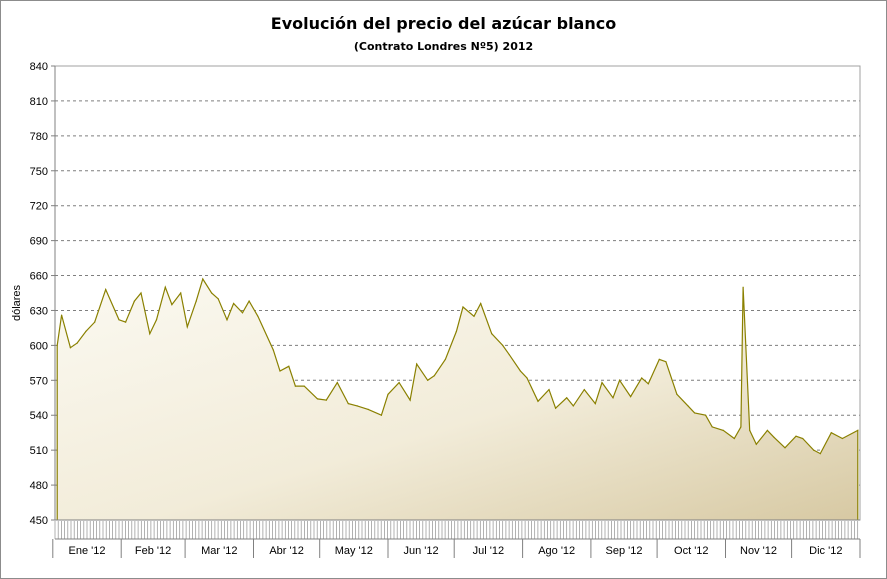 The image size is (887, 579). I want to click on month-label: Sep '12, so click(624, 551).